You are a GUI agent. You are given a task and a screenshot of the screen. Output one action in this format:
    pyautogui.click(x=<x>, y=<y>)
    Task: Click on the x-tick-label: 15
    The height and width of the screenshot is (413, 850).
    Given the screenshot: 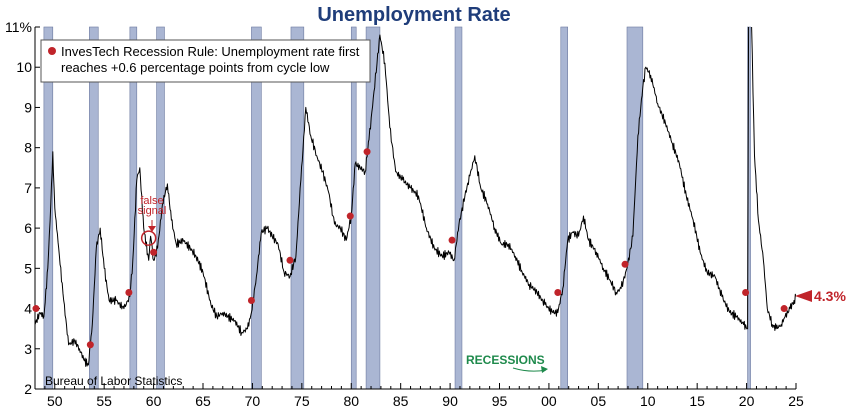 What is the action you would take?
    pyautogui.click(x=697, y=401)
    